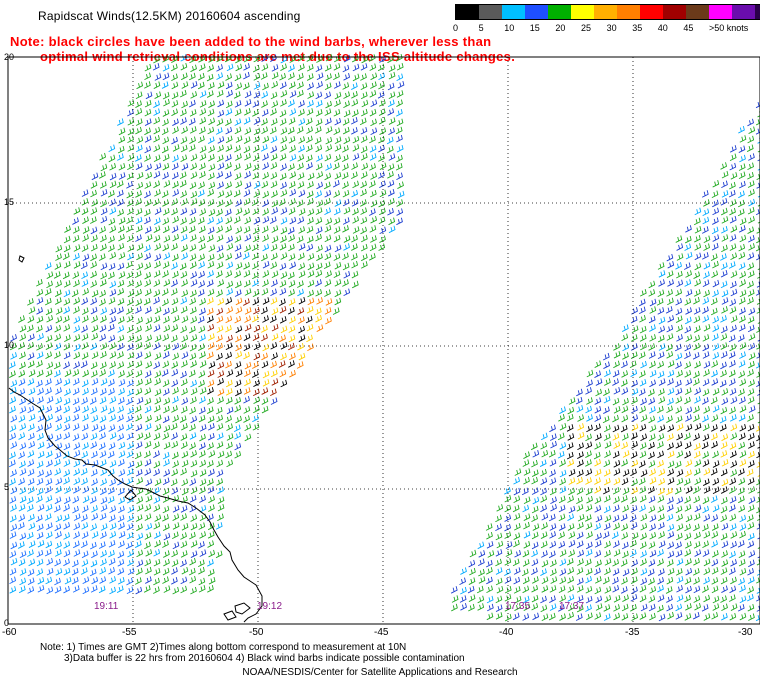  What do you see at coordinates (21, 259) in the screenshot?
I see `island` at bounding box center [21, 259].